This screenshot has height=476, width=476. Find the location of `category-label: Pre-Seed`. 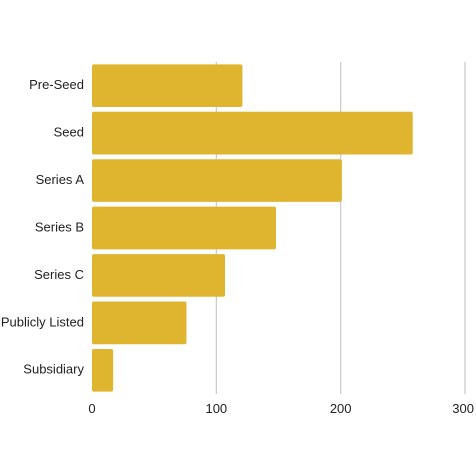

category-label: Pre-Seed is located at coordinates (56, 84).